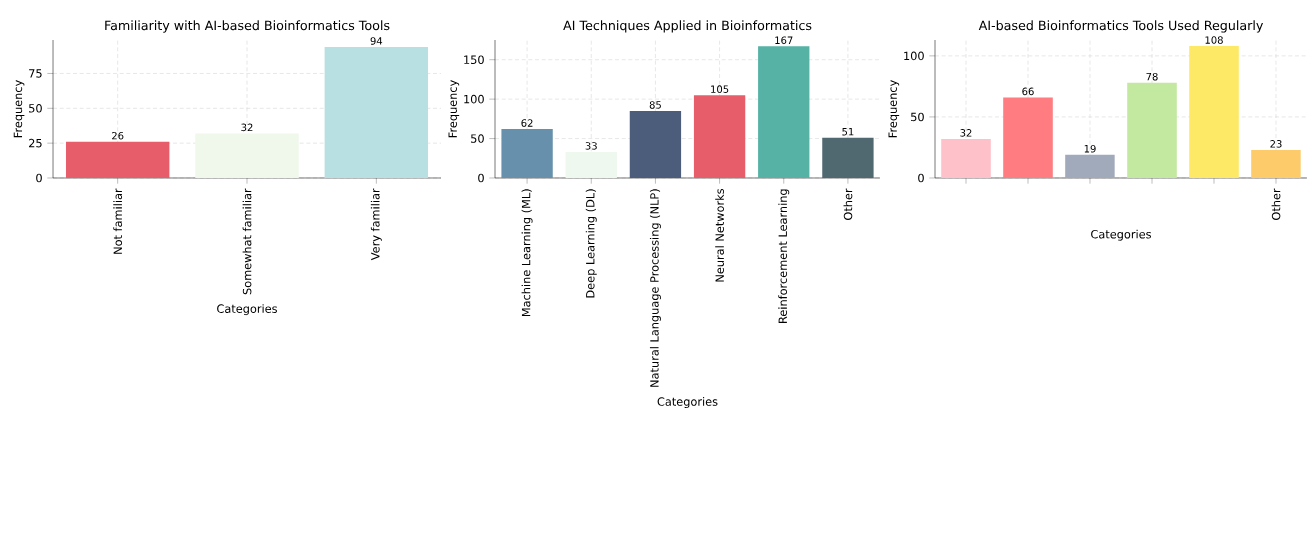 This screenshot has height=542, width=1313. Describe the element at coordinates (591, 243) in the screenshot. I see `x-tick-label: Deep Learning (DL)` at that location.